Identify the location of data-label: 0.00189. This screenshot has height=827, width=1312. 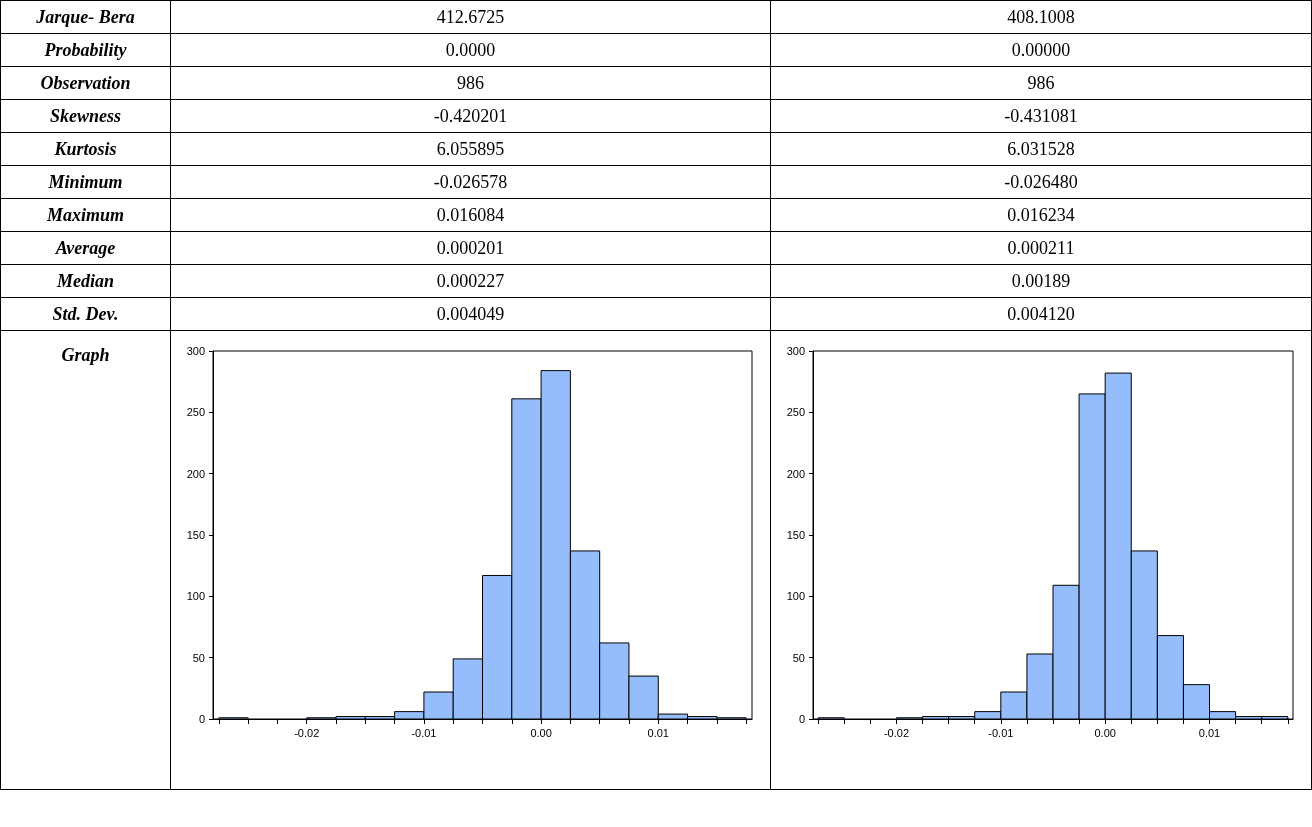
(1041, 281).